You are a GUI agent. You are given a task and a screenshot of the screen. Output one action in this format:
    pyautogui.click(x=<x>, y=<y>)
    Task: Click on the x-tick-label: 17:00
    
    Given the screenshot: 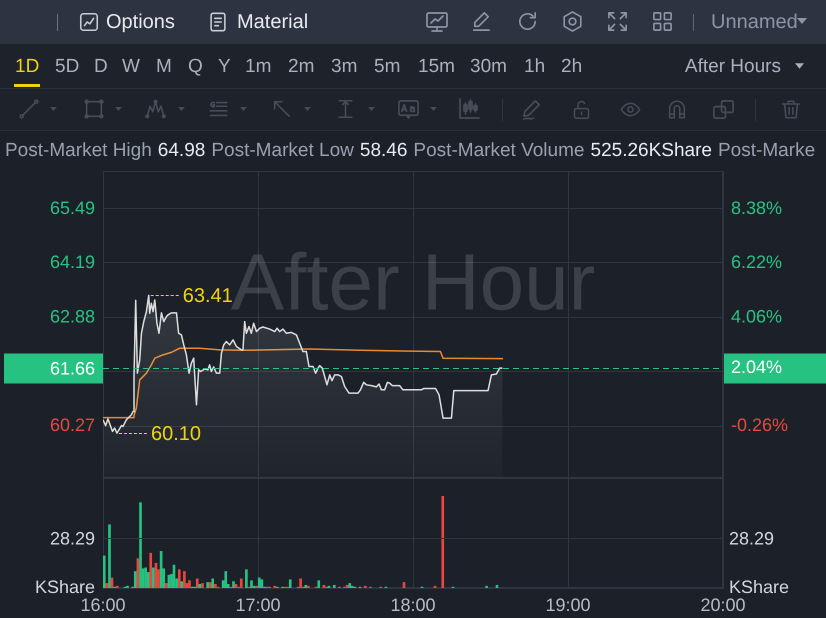 What is the action you would take?
    pyautogui.click(x=258, y=604)
    